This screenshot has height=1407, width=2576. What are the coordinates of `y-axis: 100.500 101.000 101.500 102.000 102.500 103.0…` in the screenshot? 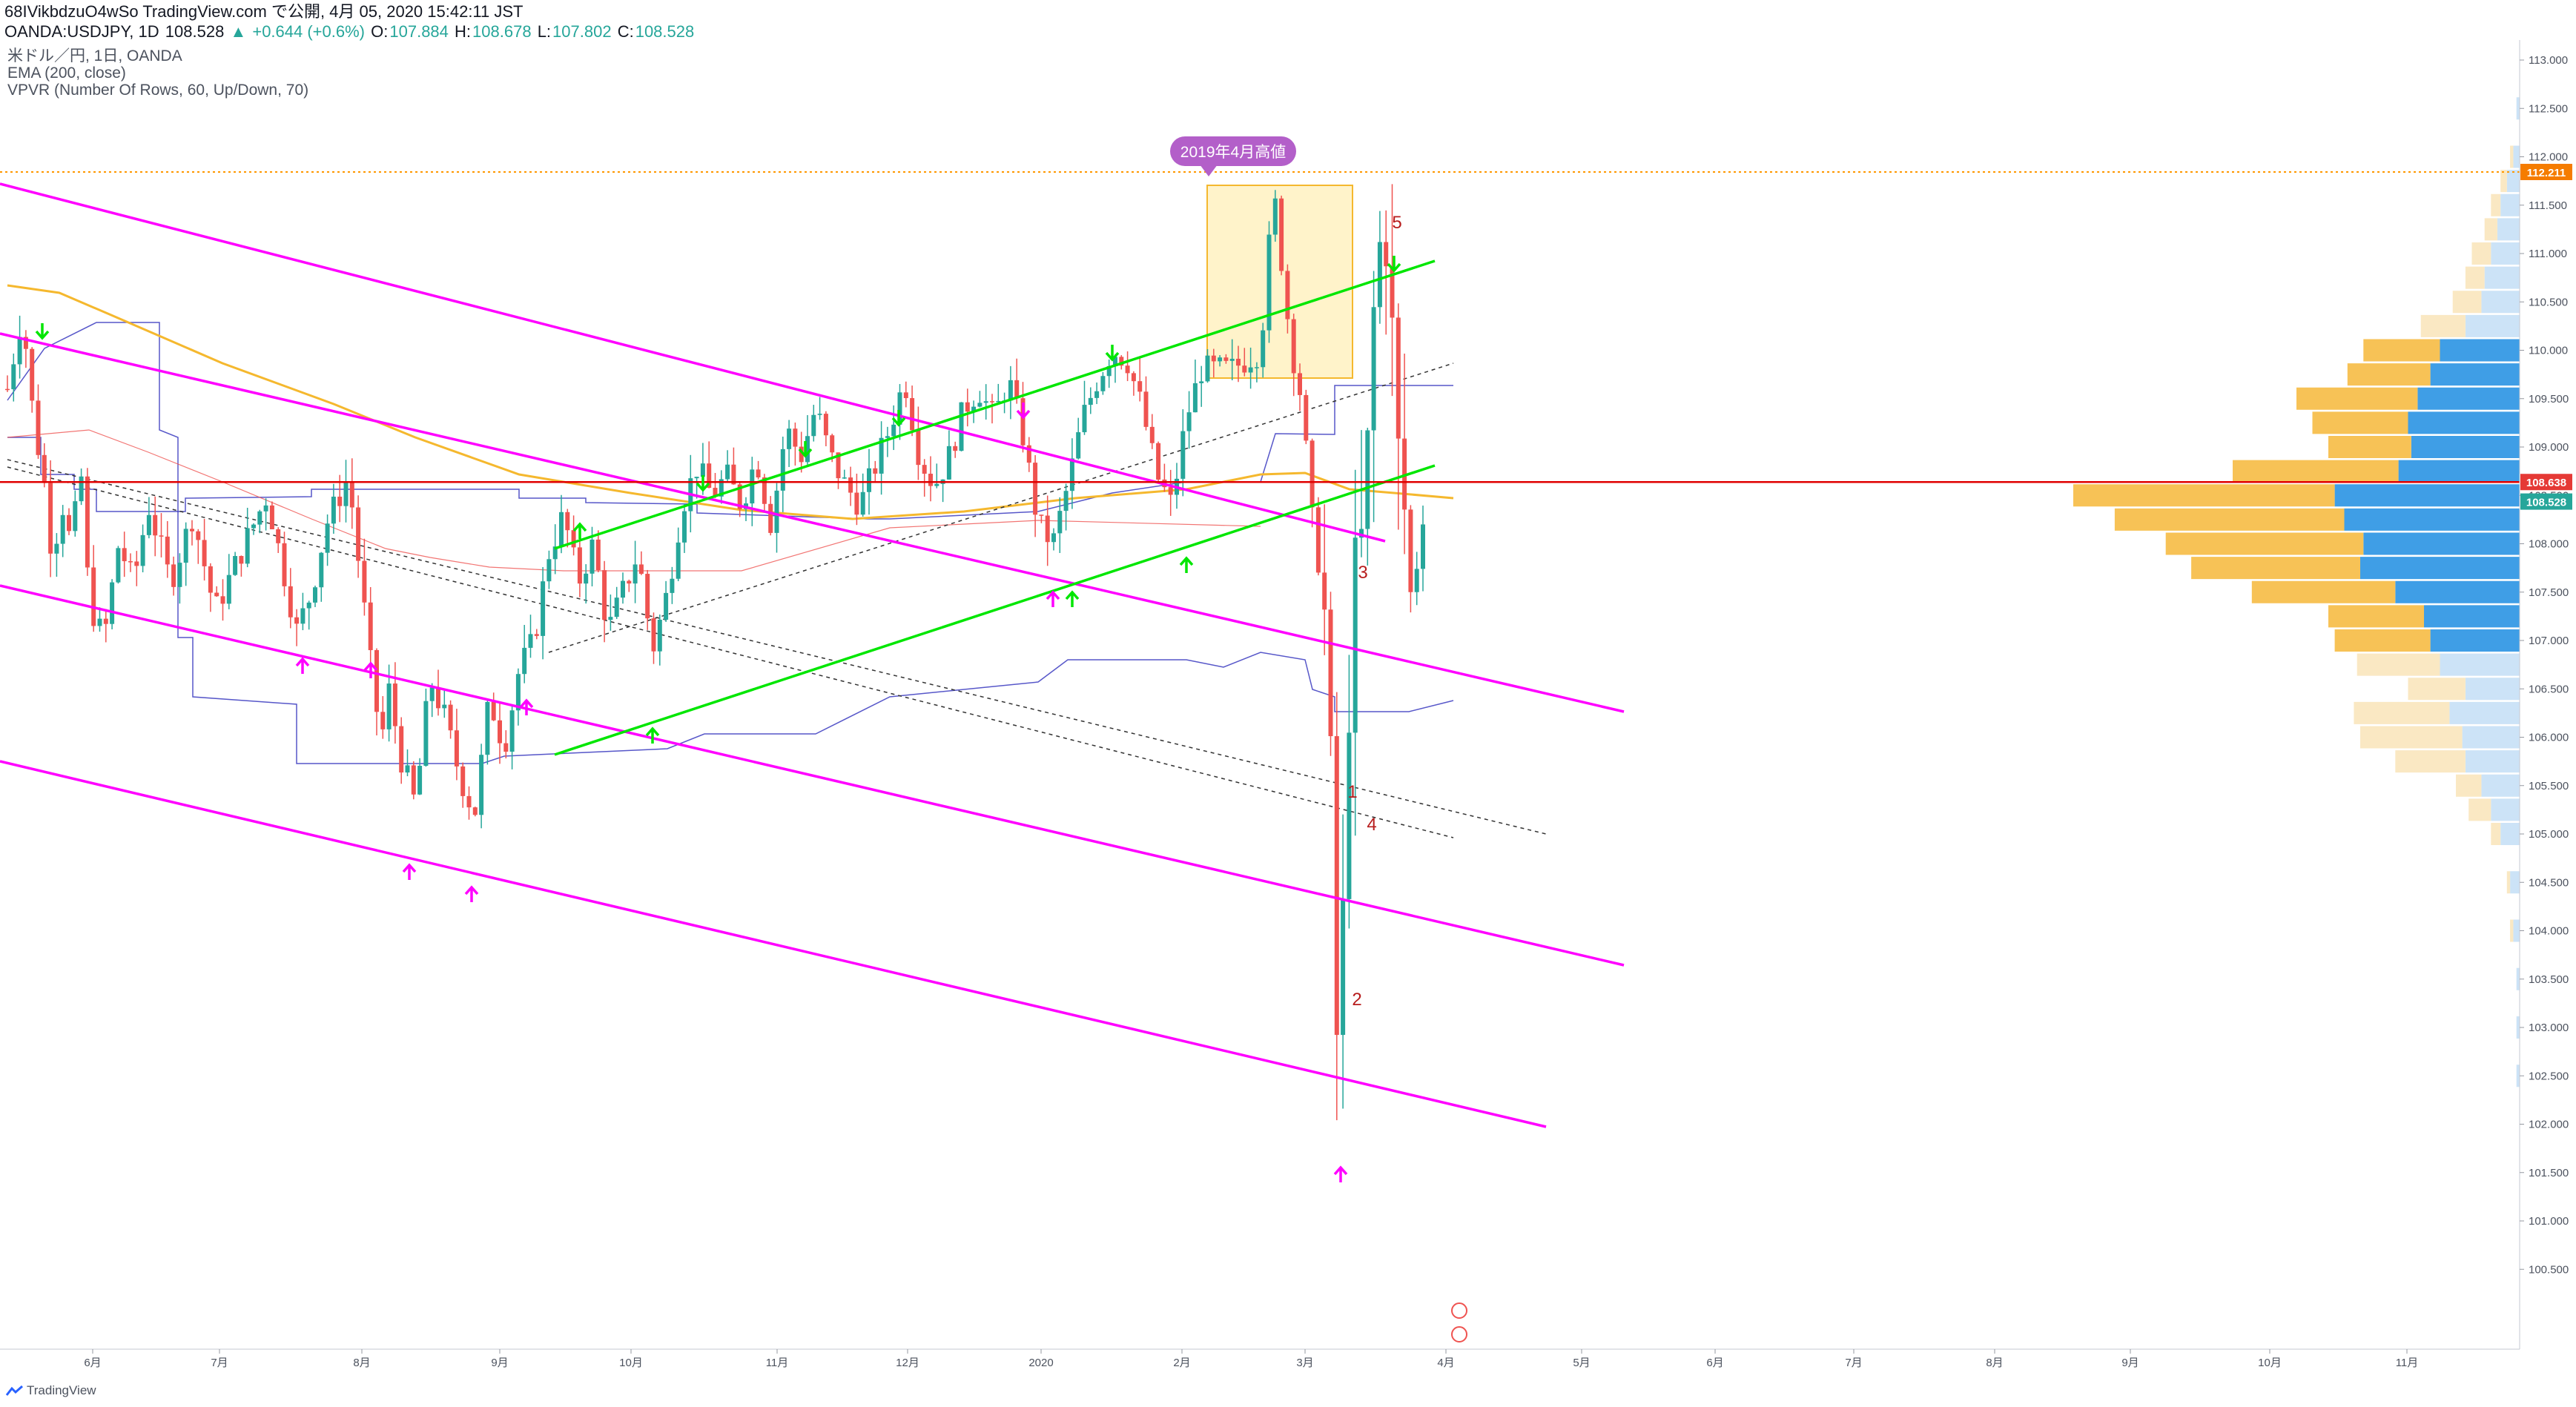 It's located at (2547, 709).